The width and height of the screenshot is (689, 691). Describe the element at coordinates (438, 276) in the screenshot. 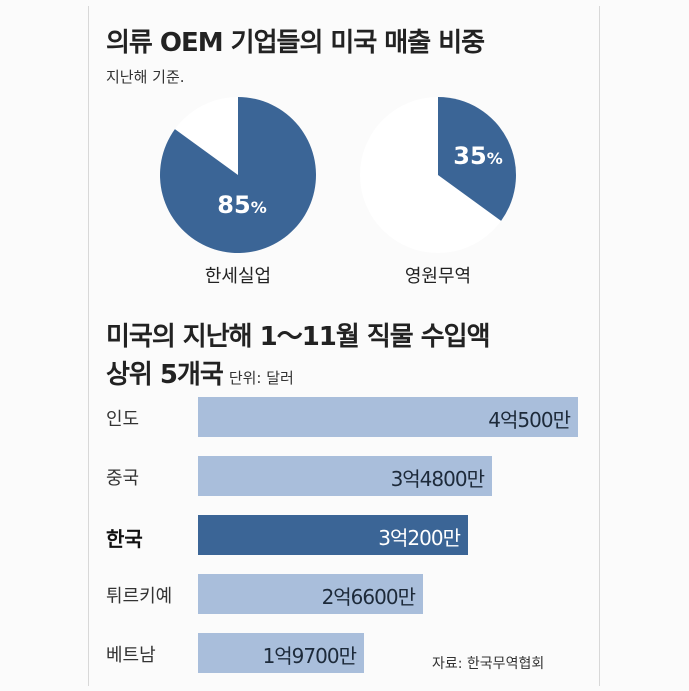

I see `pie-youngone-label: 영원무역` at that location.